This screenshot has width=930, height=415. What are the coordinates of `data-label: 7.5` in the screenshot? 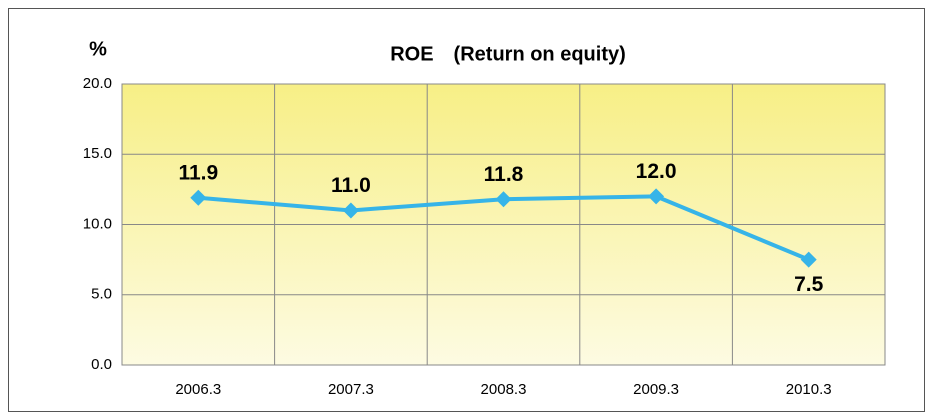 It's located at (809, 284).